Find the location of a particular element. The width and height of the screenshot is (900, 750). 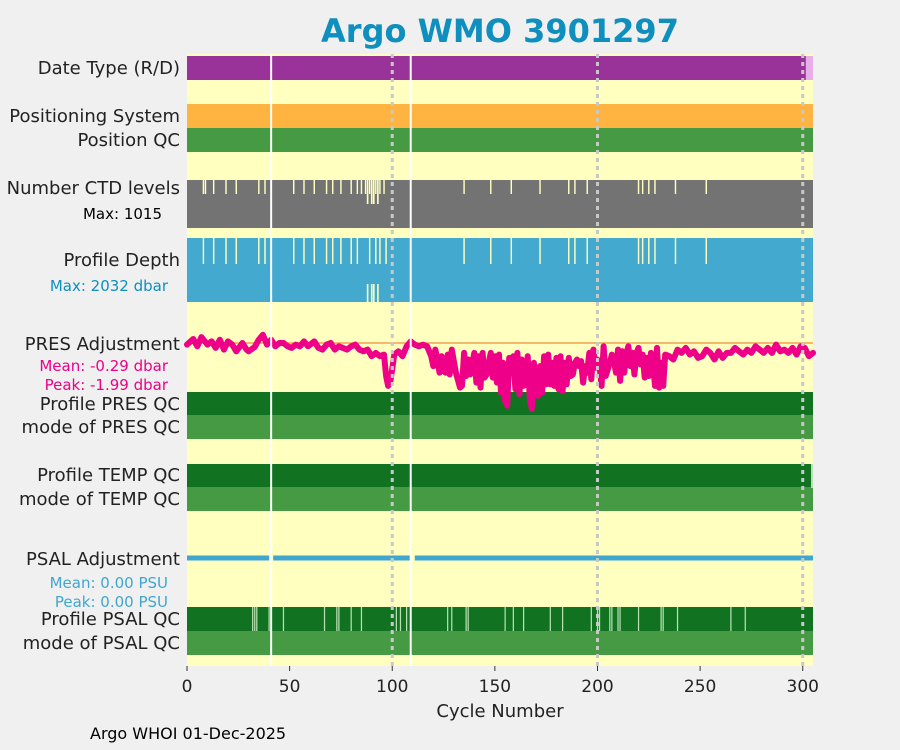

x-tick-label: 250 is located at coordinates (700, 687).